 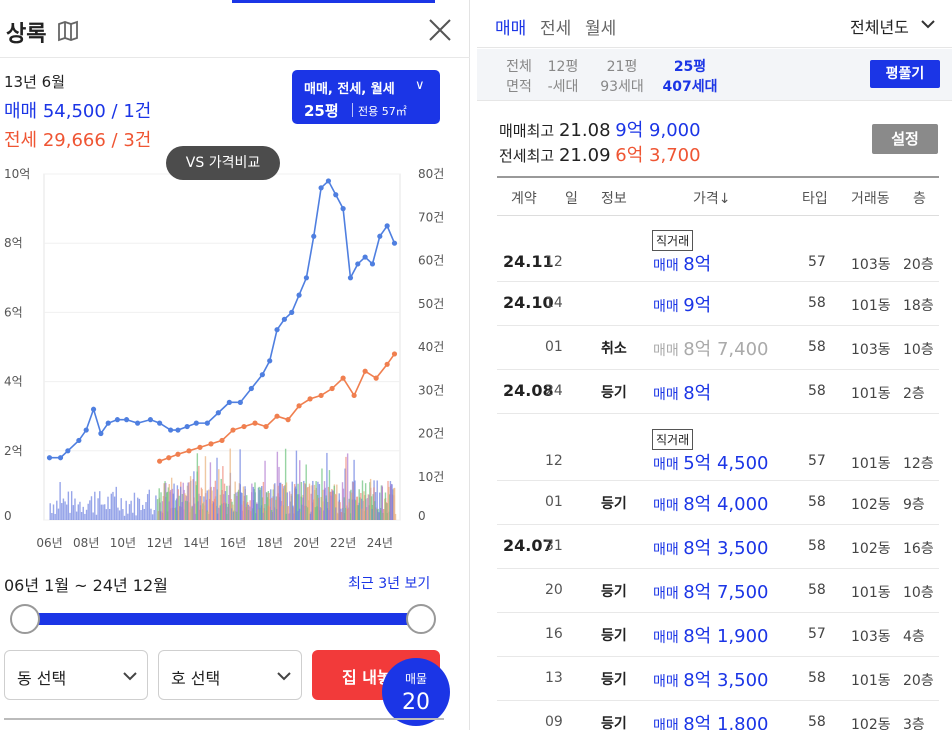 I want to click on table-row: 16 등기 매매 8억 1,900 57 103동 4층, so click(x=718, y=635).